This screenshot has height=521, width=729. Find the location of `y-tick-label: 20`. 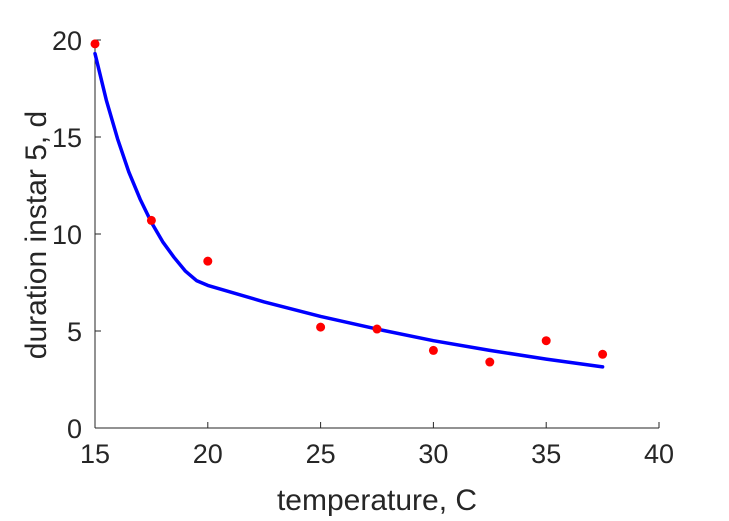

y-tick-label: 20 is located at coordinates (67, 41).